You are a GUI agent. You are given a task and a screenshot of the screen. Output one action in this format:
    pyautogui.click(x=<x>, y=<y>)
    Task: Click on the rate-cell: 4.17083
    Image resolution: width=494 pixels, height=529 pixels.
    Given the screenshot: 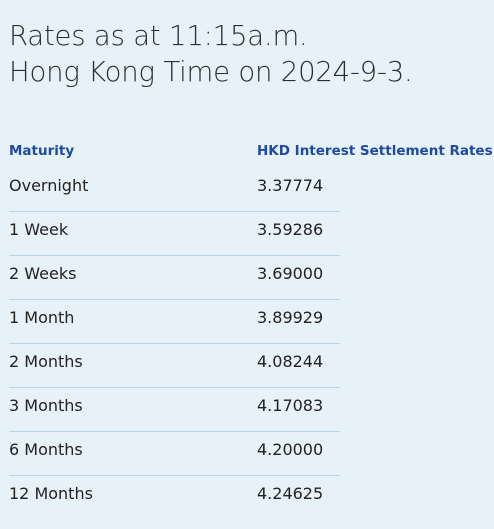 What is the action you would take?
    pyautogui.click(x=290, y=405)
    